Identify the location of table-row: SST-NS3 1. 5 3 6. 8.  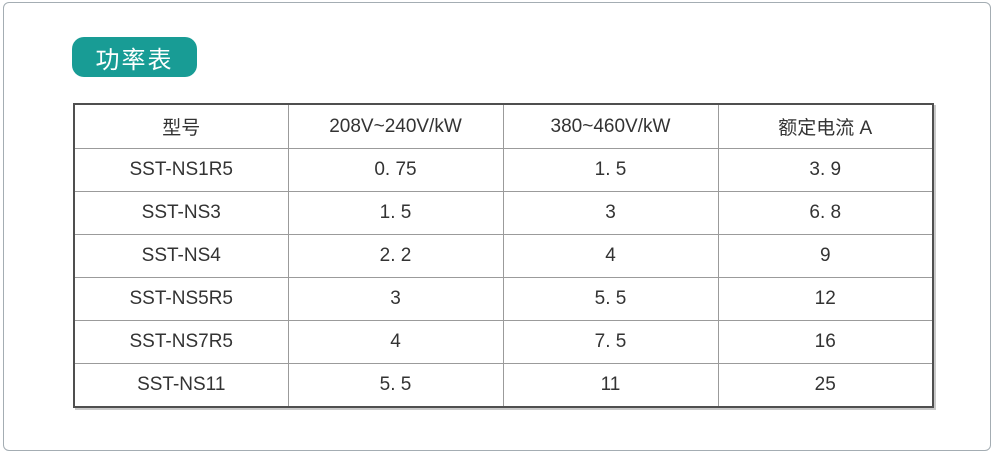
(503, 213).